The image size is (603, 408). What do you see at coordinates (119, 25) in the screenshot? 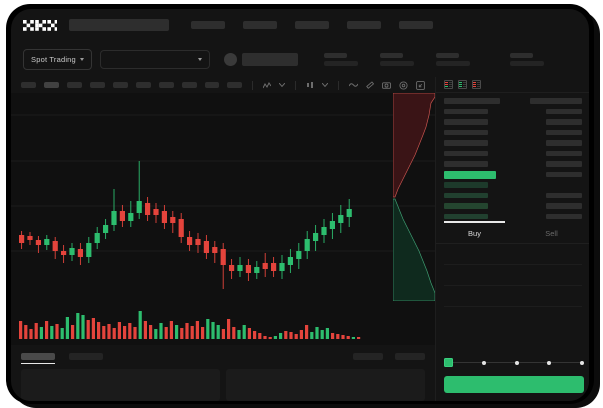
I see `search-input` at bounding box center [119, 25].